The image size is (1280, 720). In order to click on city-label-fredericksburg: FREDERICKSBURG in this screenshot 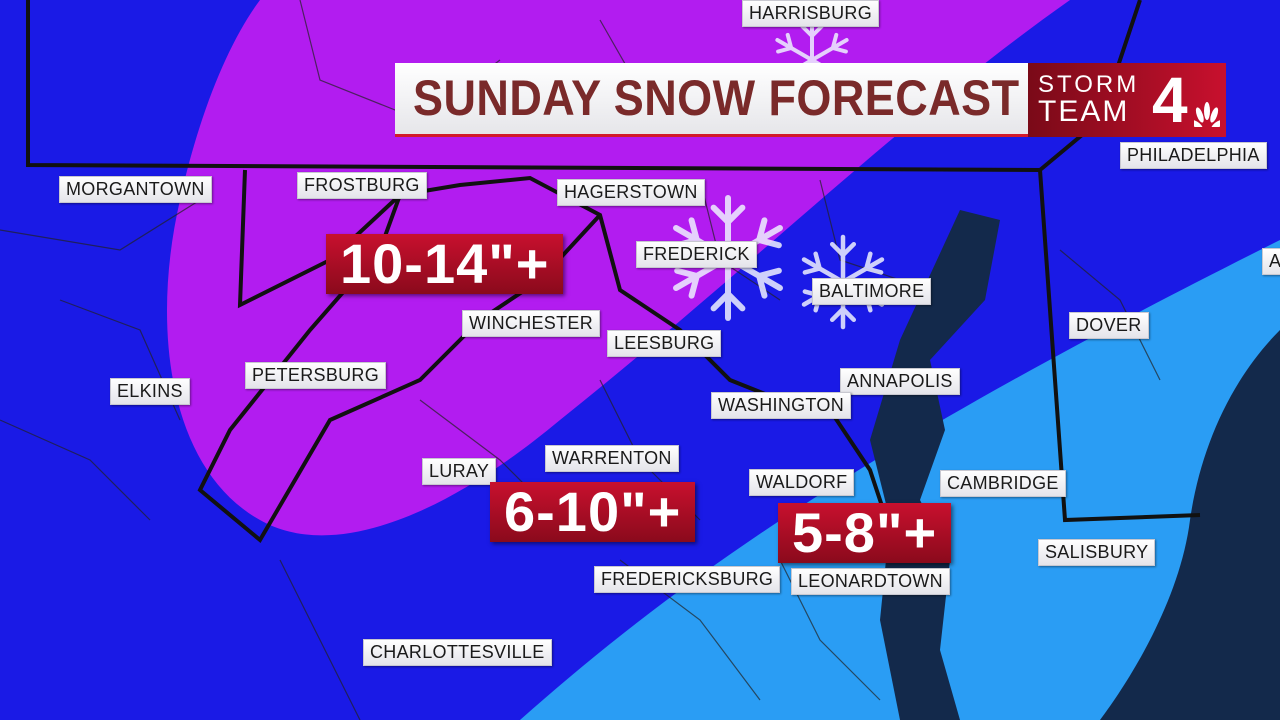, I will do `click(687, 579)`.